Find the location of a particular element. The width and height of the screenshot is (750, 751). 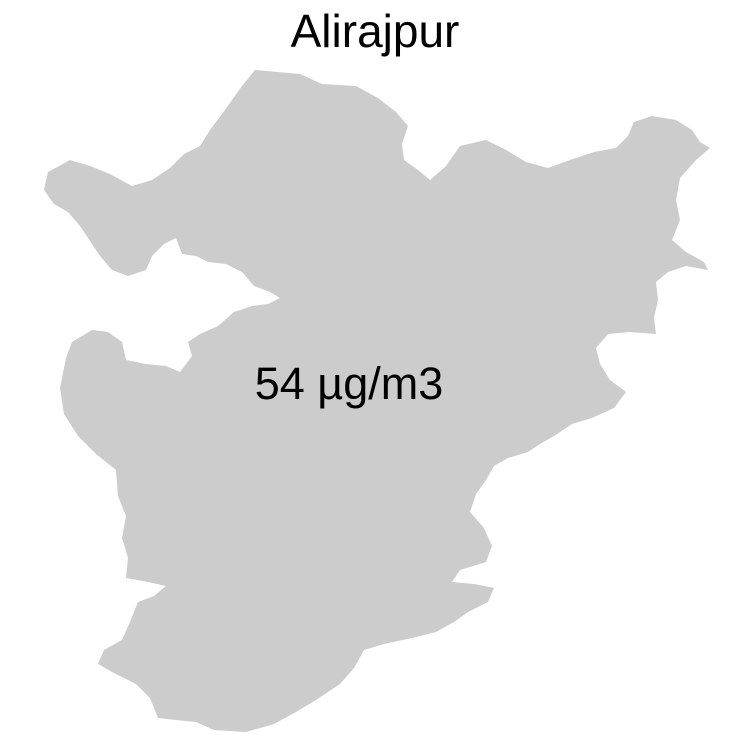

map-title: Alirajpur is located at coordinates (375, 31).